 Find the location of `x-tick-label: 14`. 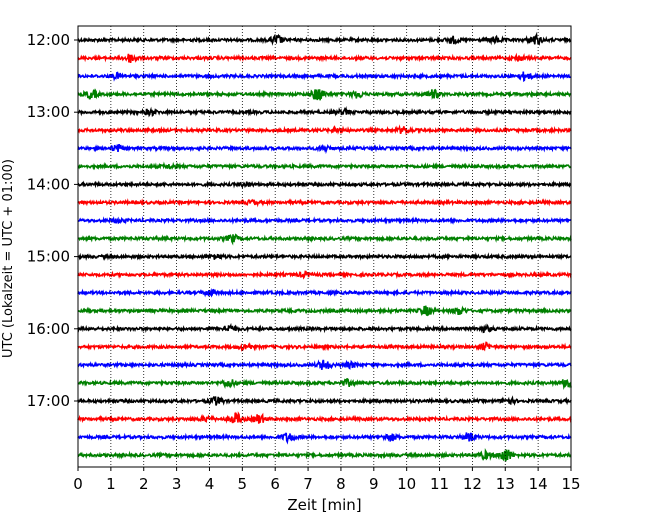

x-tick-label: 14 is located at coordinates (538, 484).